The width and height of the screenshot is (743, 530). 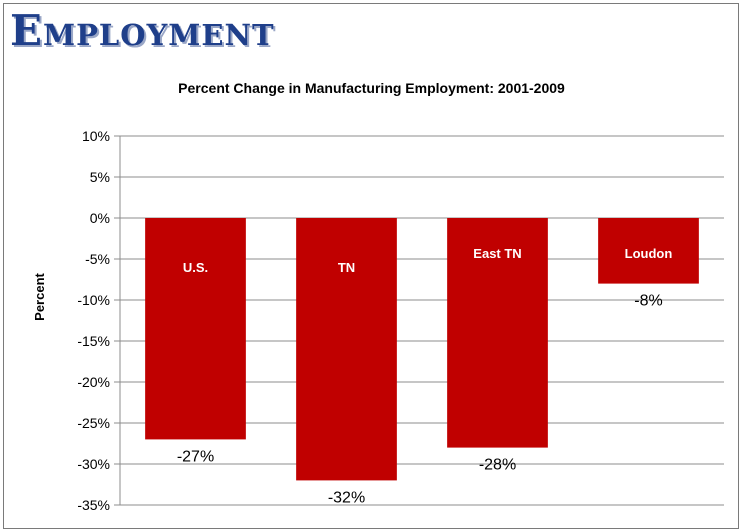 I want to click on slide-title: Employment, so click(x=142, y=30).